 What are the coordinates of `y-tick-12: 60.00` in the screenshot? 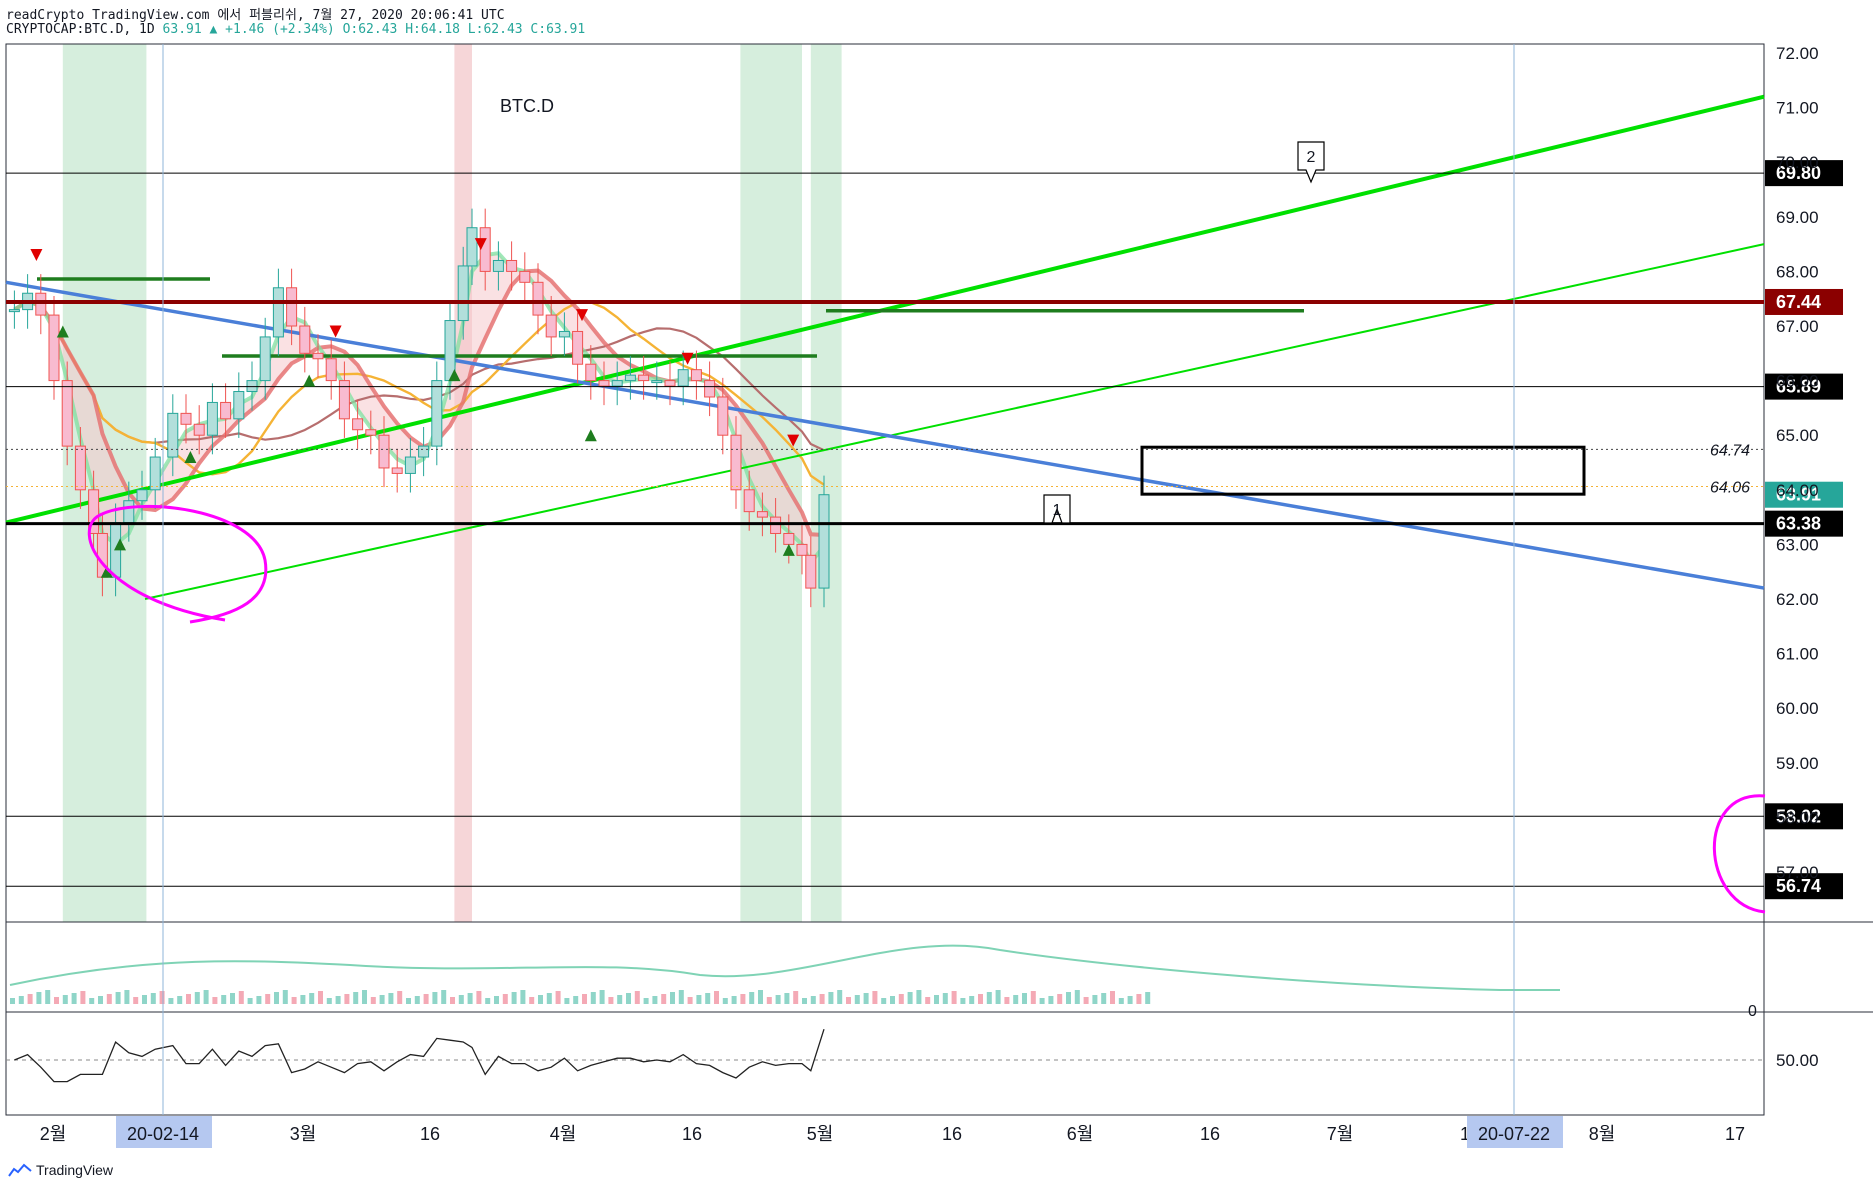 It's located at (1797, 708).